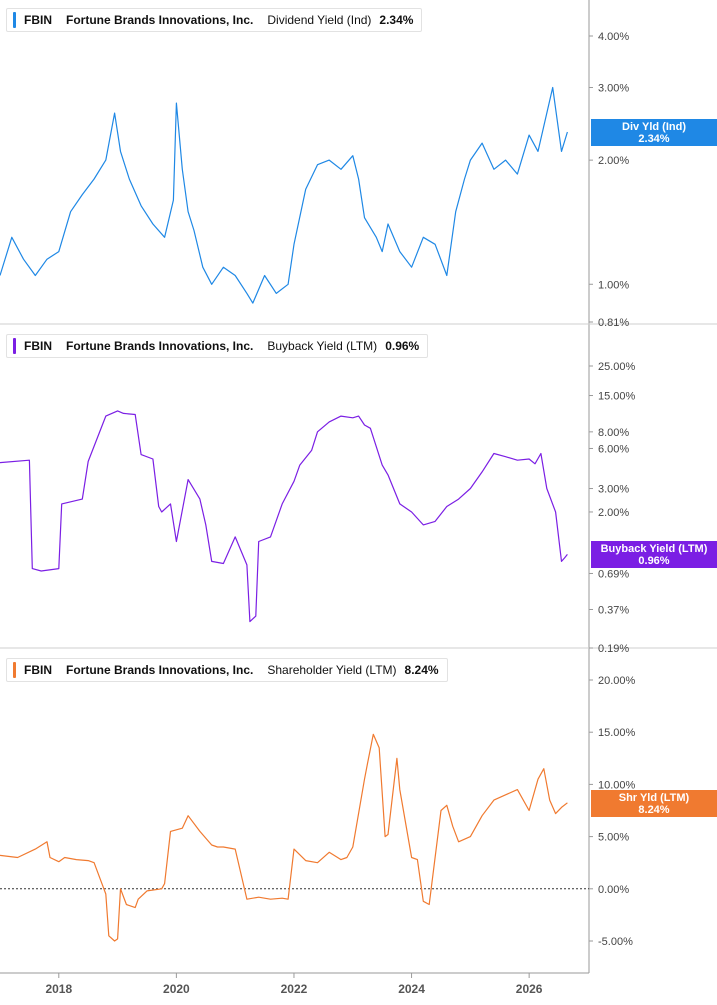 This screenshot has height=1005, width=717. I want to click on x-tick-label: 2022, so click(294, 989).